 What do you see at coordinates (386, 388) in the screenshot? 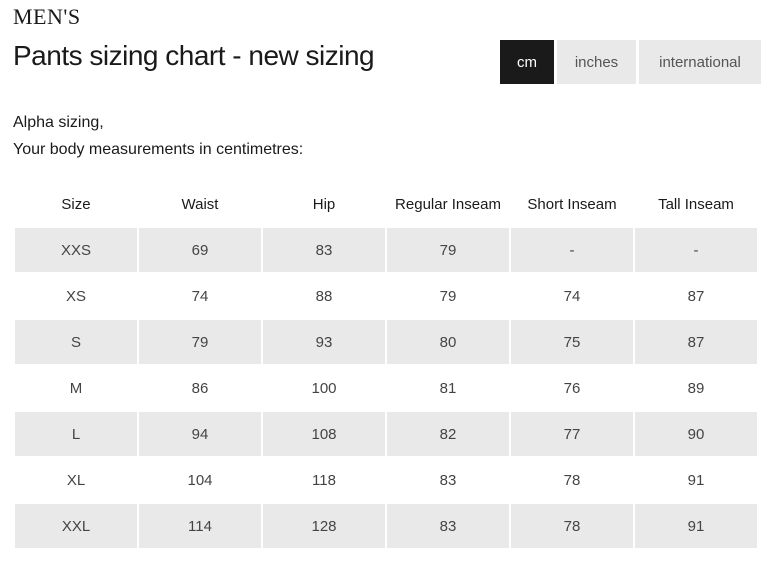
I see `table-row: M 86 100 81 76 89` at bounding box center [386, 388].